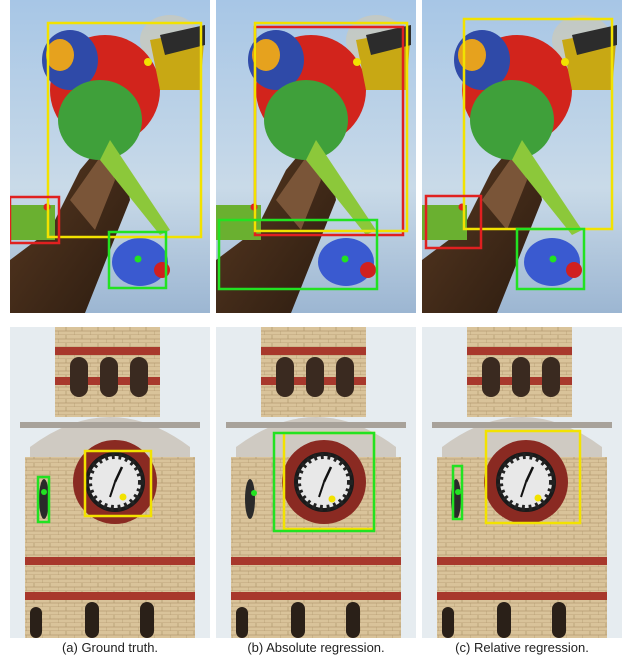  Describe the element at coordinates (316, 647) in the screenshot. I see `caption-absolute-regression: (b) Absolute regression.` at that location.